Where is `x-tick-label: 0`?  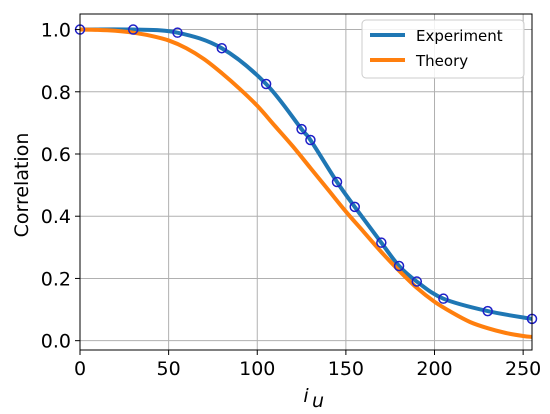 x-tick-label: 0 is located at coordinates (80, 369).